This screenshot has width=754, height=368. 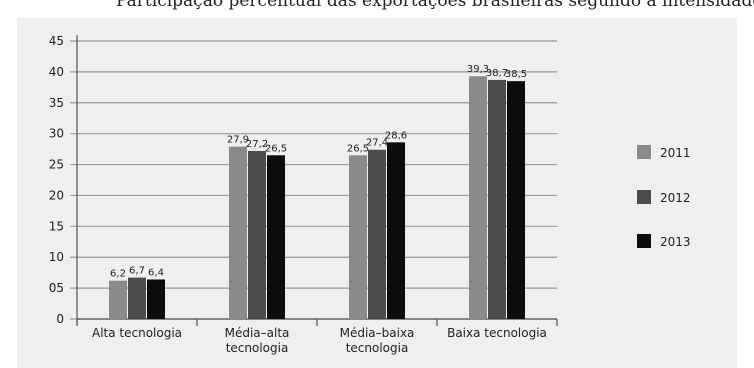 What do you see at coordinates (396, 135) in the screenshot?
I see `data-label: 28,6` at bounding box center [396, 135].